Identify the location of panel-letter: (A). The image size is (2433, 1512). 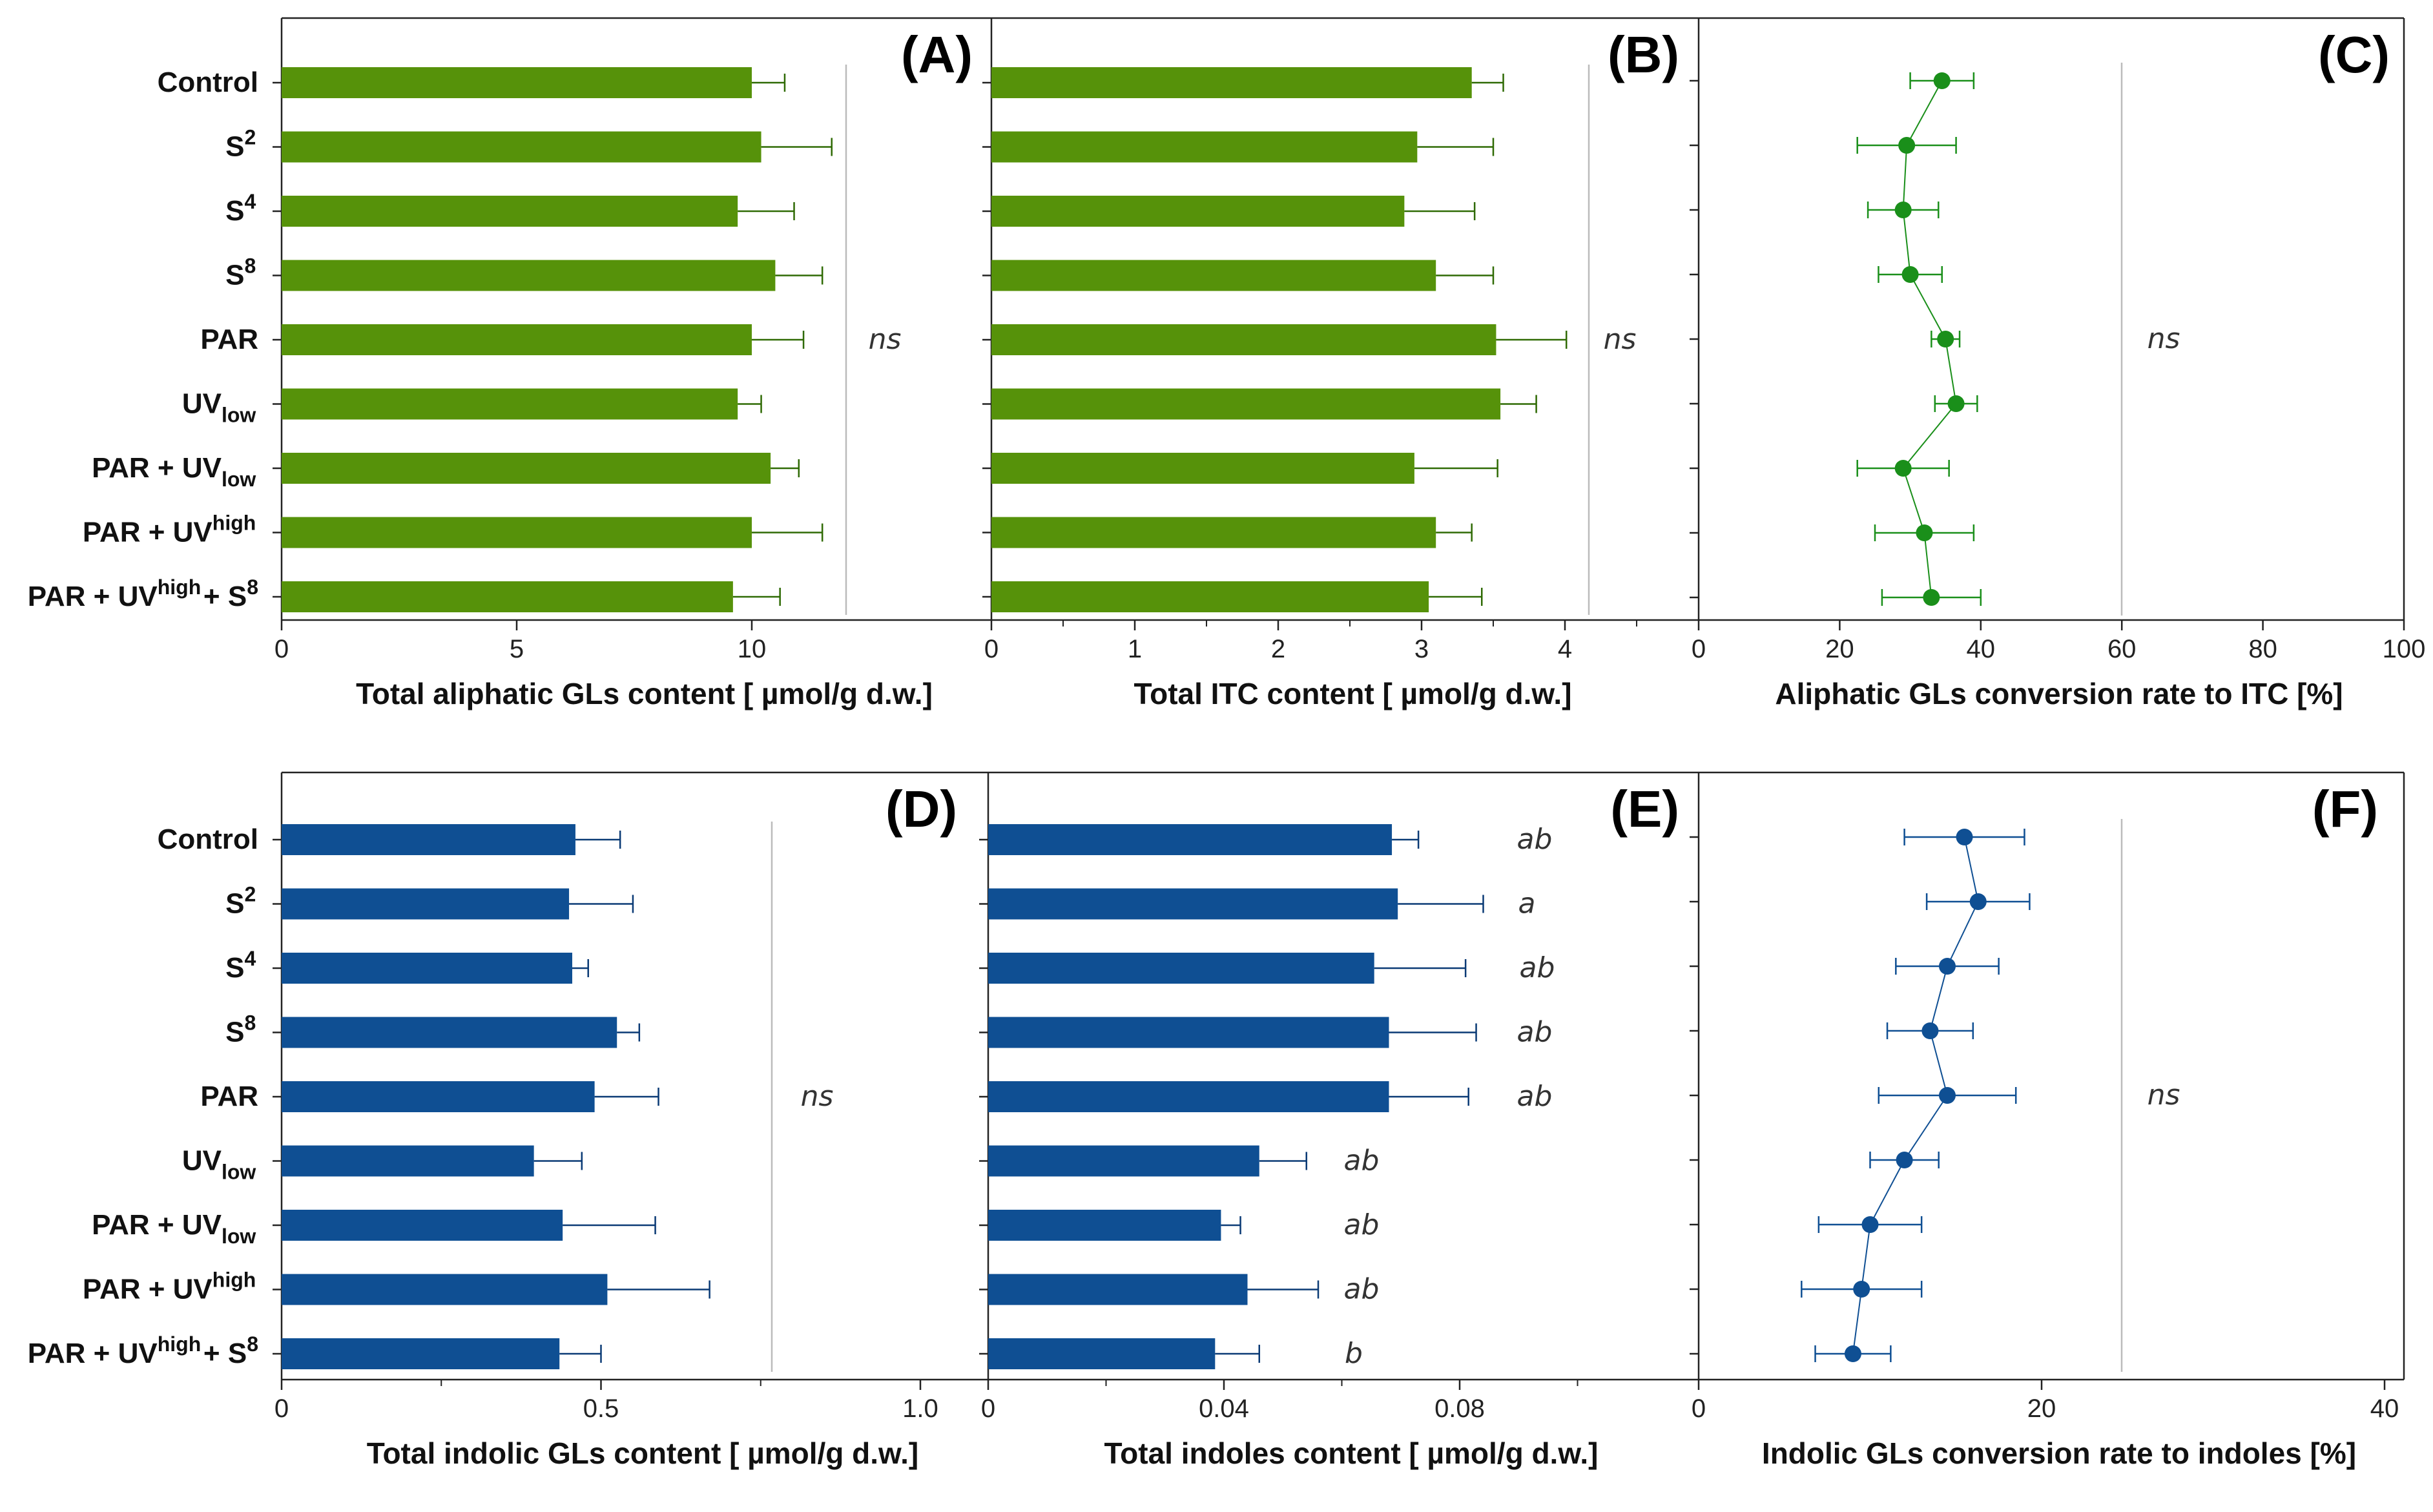
(937, 54).